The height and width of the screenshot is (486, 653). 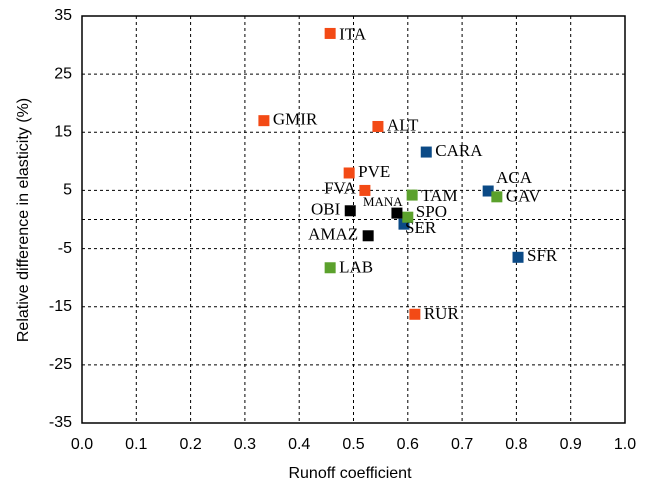 What do you see at coordinates (245, 444) in the screenshot?
I see `x-tick-label: 0.3` at bounding box center [245, 444].